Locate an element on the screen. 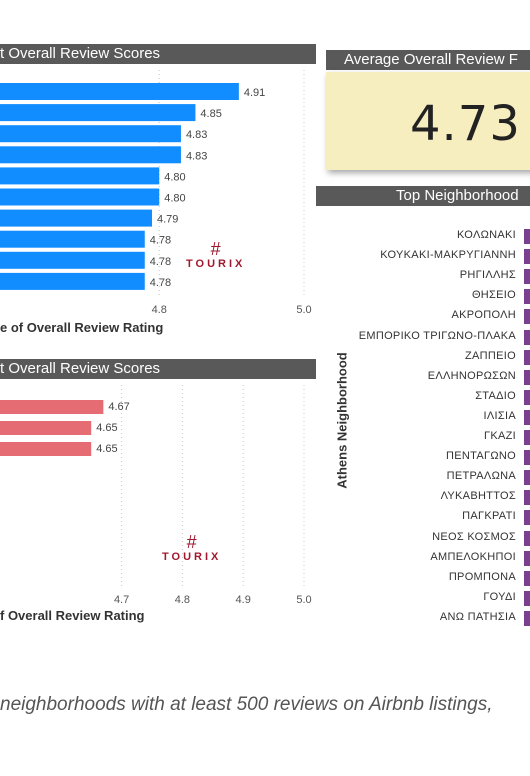 This screenshot has width=530, height=776. neighborhood-label: ΑΚΡΟΠΟΛΗ is located at coordinates (483, 315).